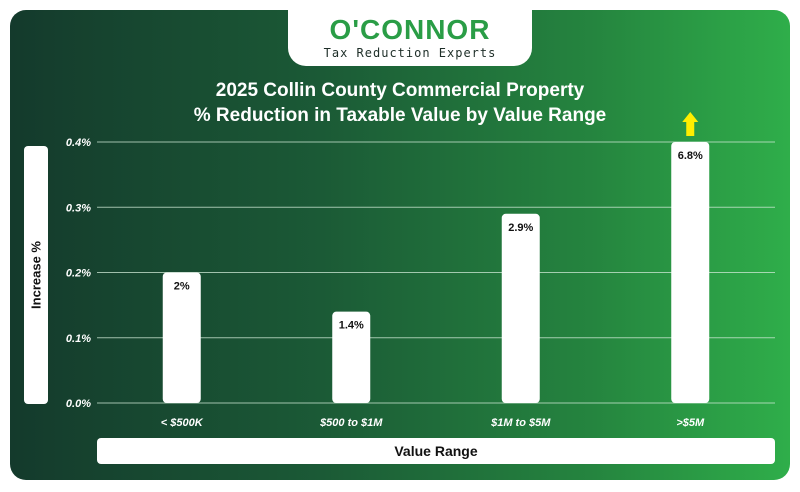  Describe the element at coordinates (690, 423) in the screenshot. I see `x-tick-label: >$5M` at that location.